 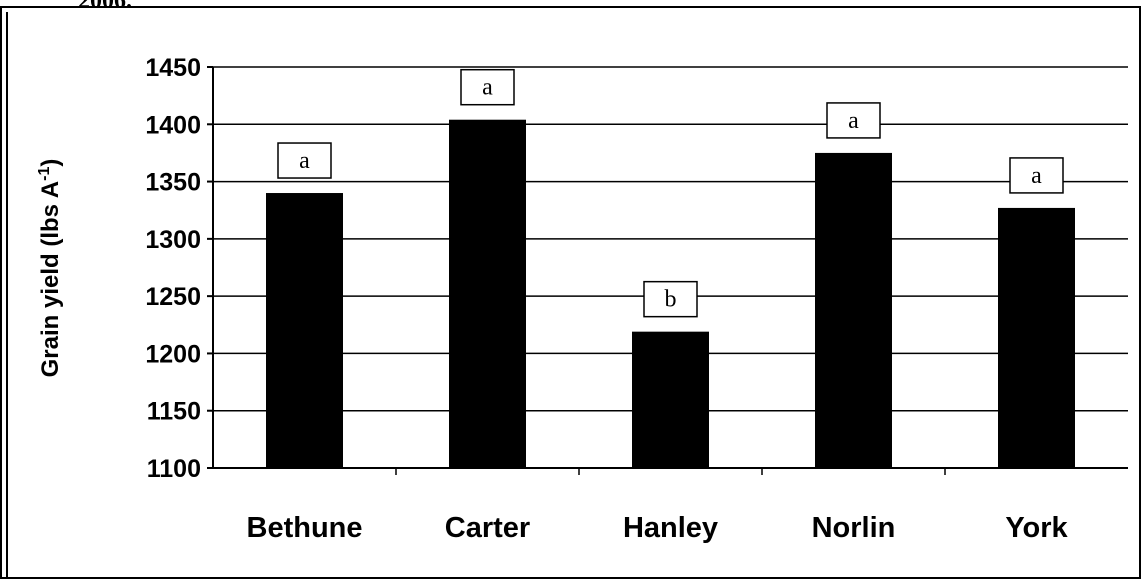 What do you see at coordinates (670, 528) in the screenshot?
I see `x-tick-label: Hanley` at bounding box center [670, 528].